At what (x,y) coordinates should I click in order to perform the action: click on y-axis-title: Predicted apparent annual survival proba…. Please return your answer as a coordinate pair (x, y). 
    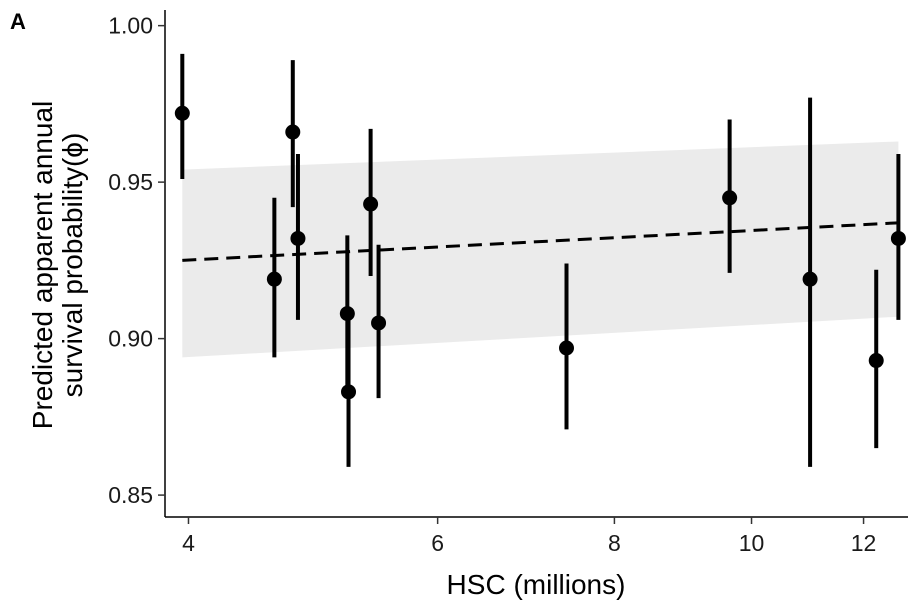
    Looking at the image, I should click on (57, 265).